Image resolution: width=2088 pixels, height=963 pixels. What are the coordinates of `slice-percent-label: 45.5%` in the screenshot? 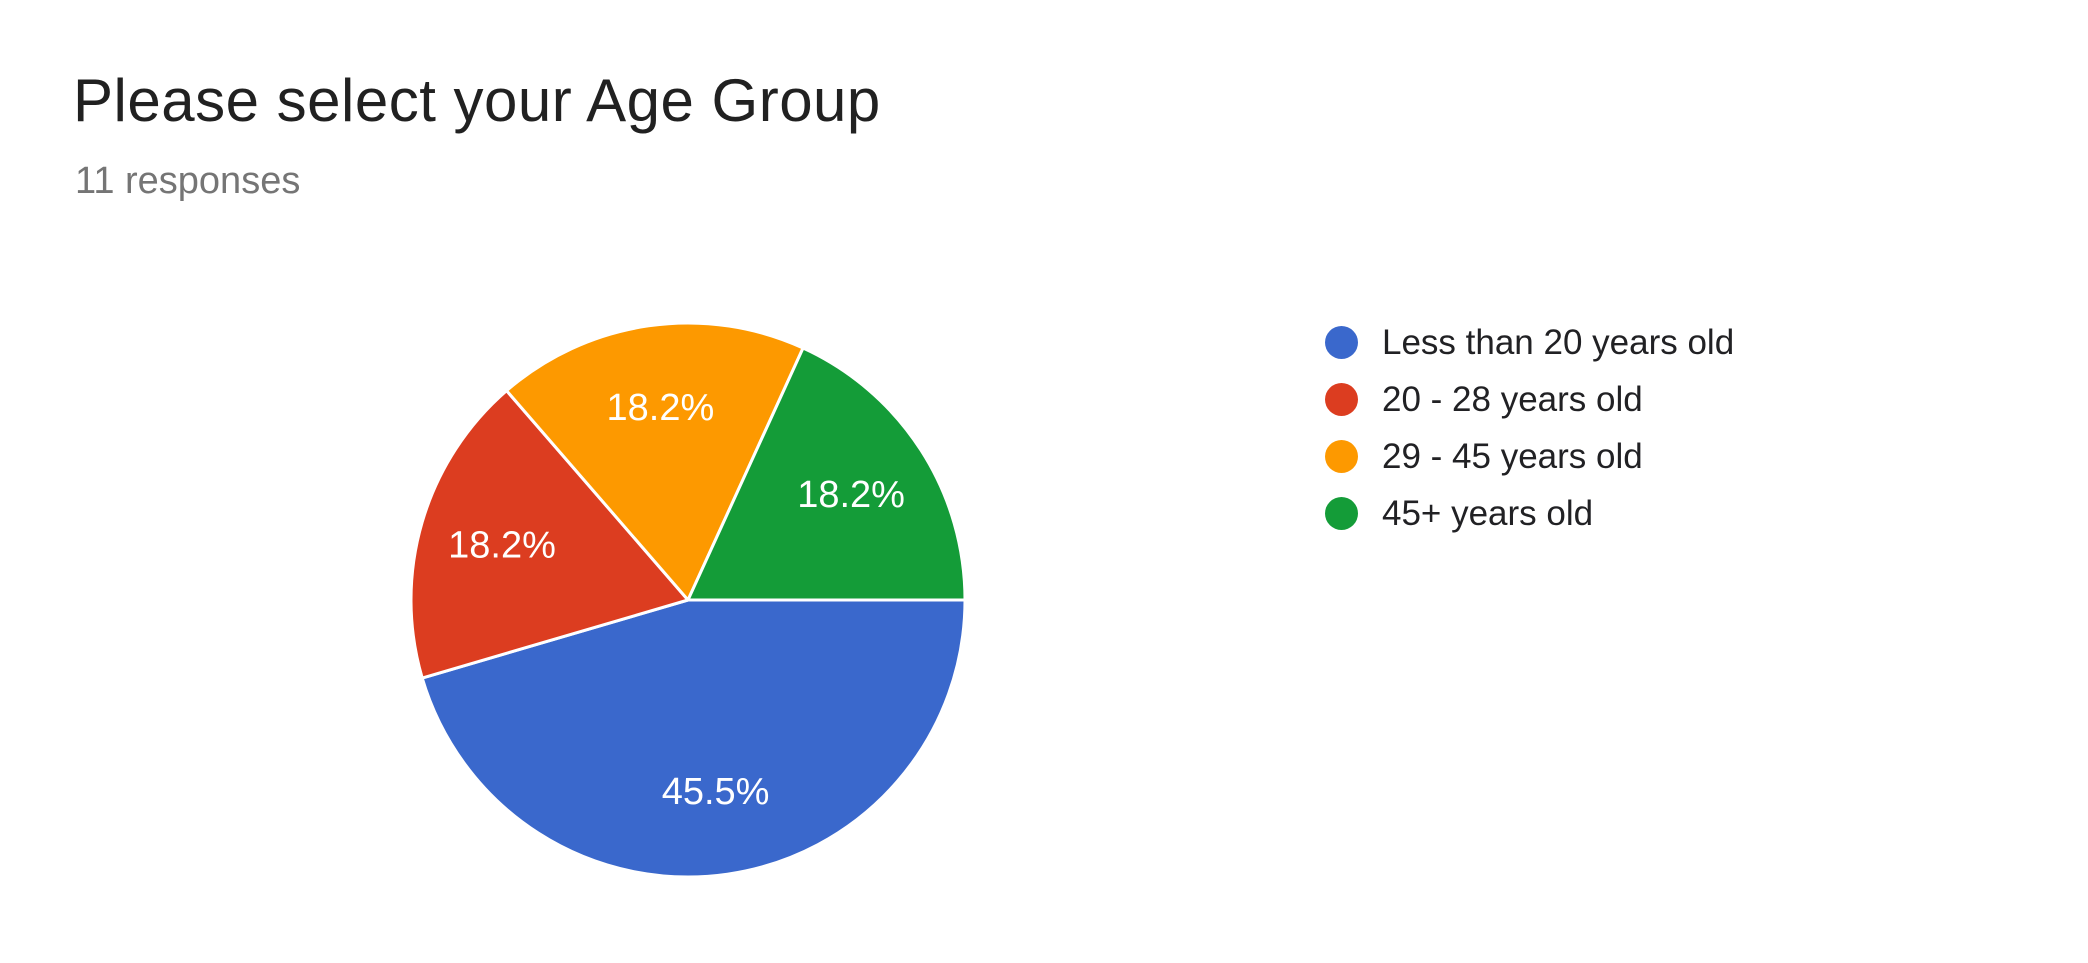 It's located at (716, 792).